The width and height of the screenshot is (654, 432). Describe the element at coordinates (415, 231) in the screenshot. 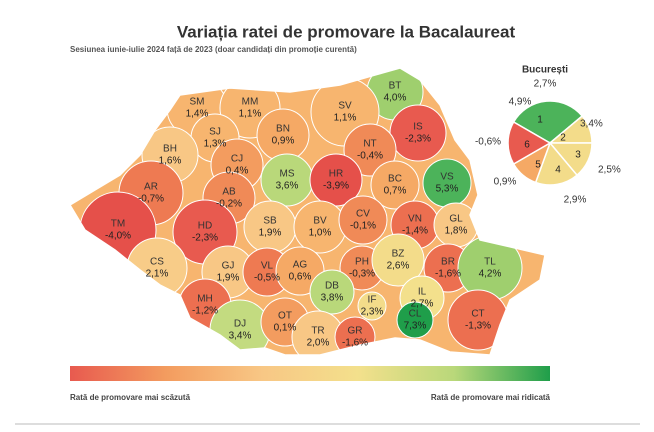

I see `county-value: -1,4%` at that location.